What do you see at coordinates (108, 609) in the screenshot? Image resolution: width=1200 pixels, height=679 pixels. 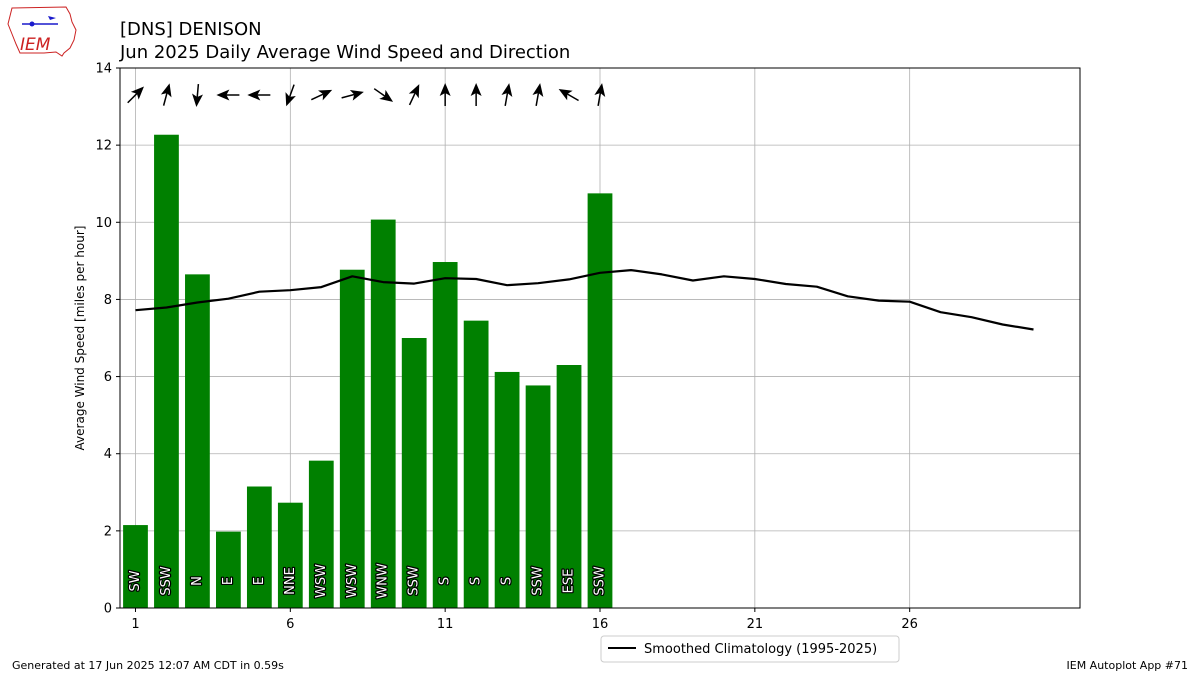 I see `y-tick-label: 0` at bounding box center [108, 609].